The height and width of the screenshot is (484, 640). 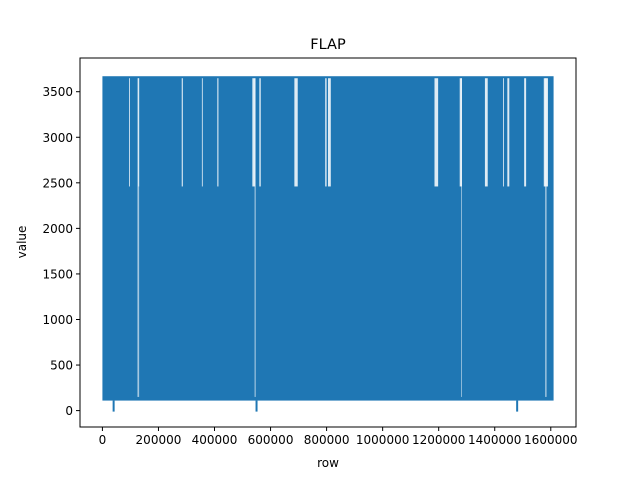 I want to click on y-tick-label: 1000, so click(x=57, y=320).